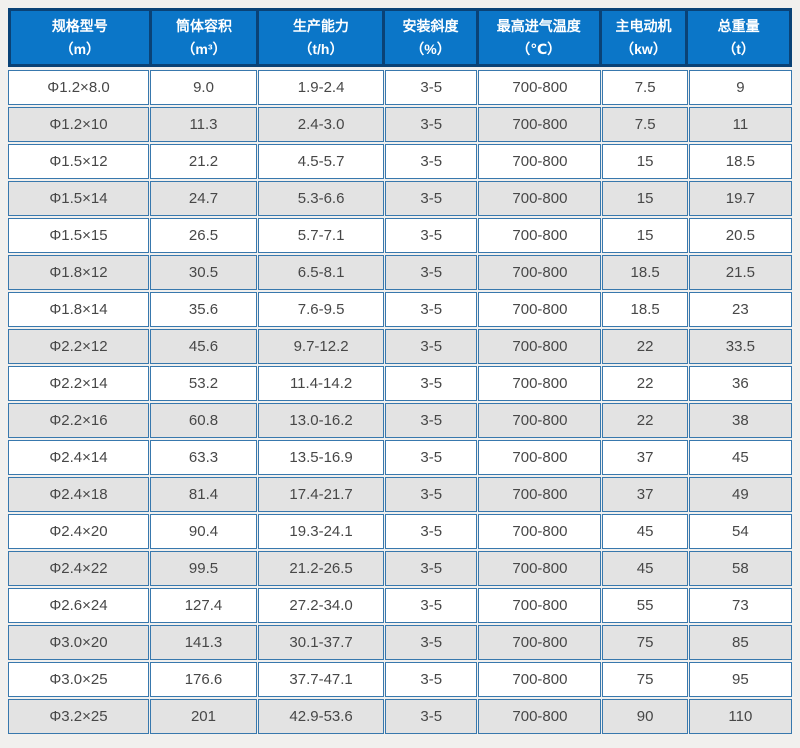 The width and height of the screenshot is (800, 748). I want to click on table-cell: Φ1.2×10, so click(78, 124).